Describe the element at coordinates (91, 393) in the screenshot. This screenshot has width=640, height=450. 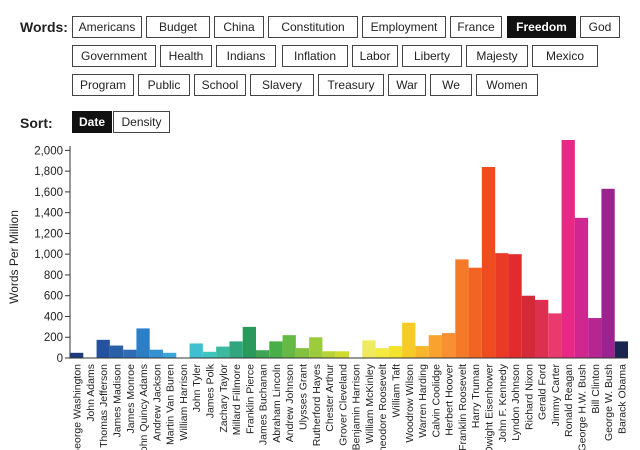
I see `x-tick-label: John Adams` at that location.